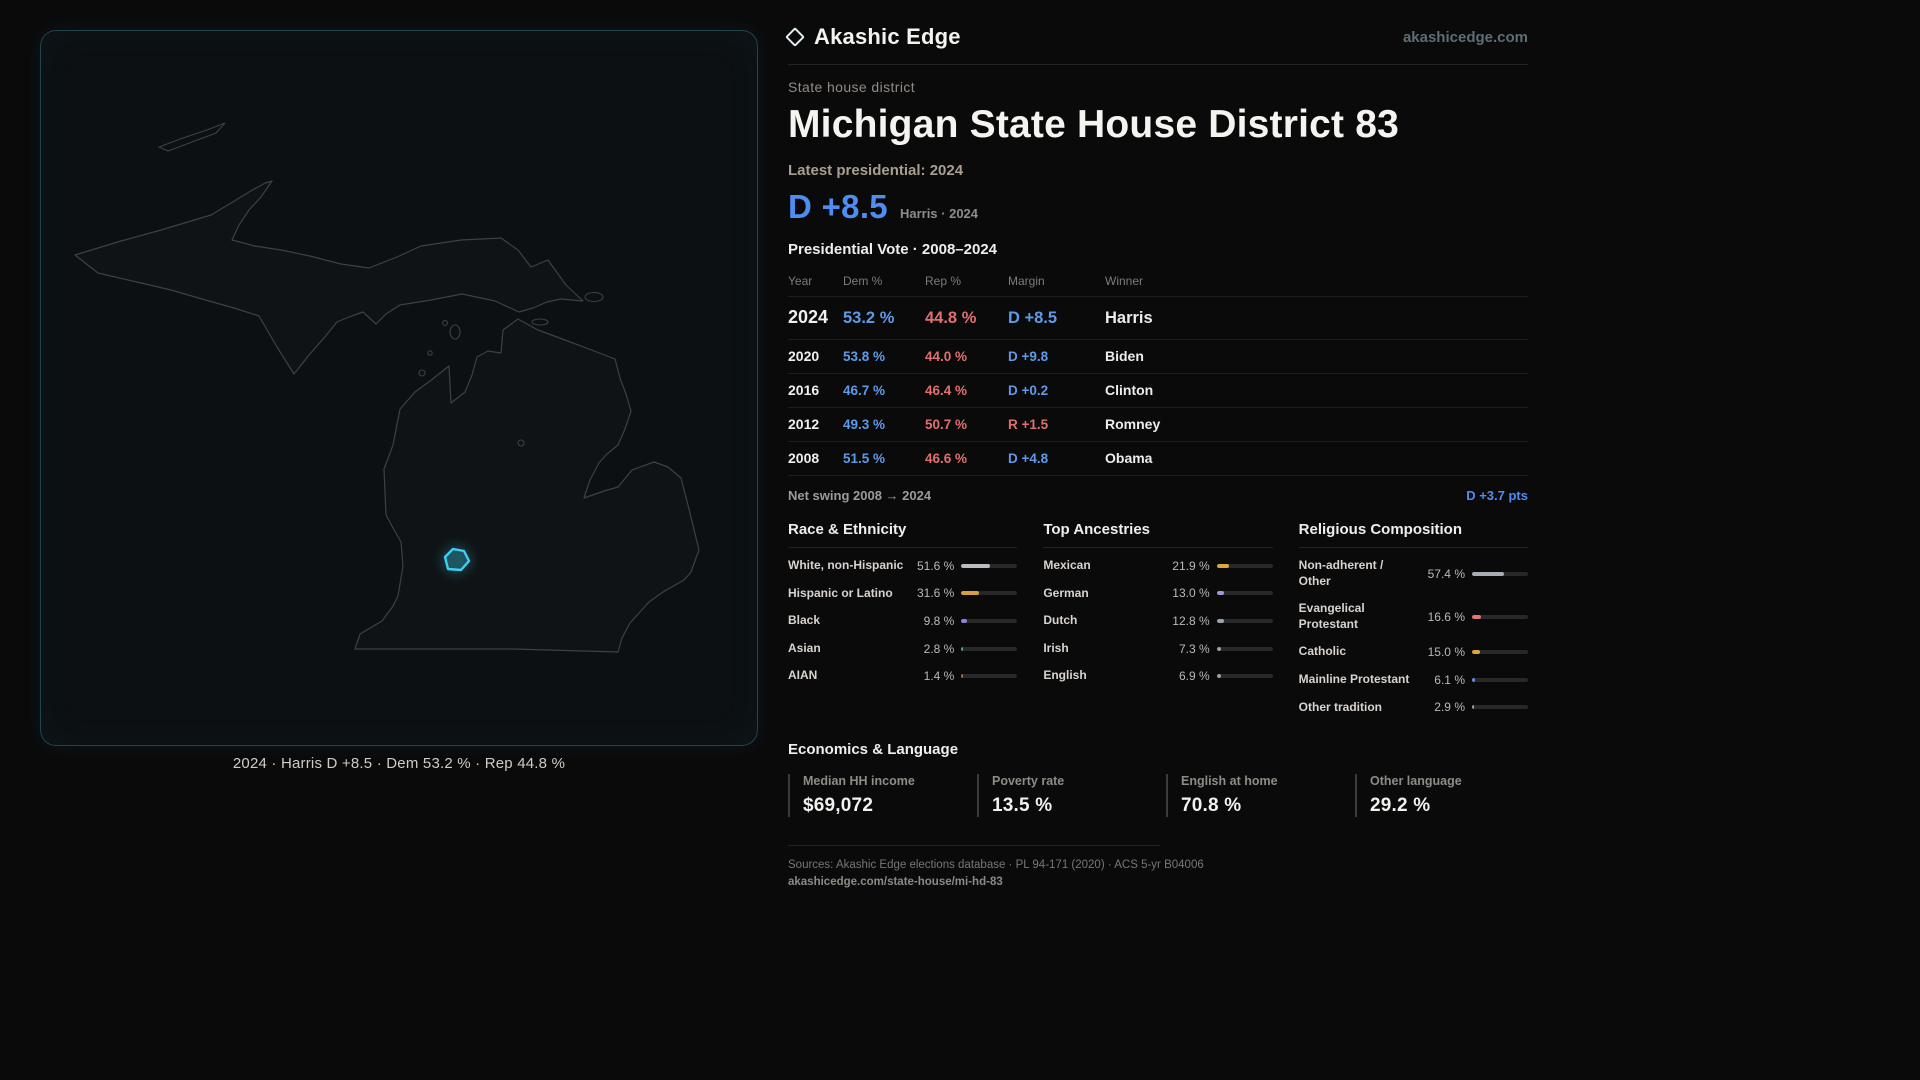 This screenshot has width=1920, height=1080. What do you see at coordinates (1191, 565) in the screenshot?
I see `demo-value: 21.9 %` at bounding box center [1191, 565].